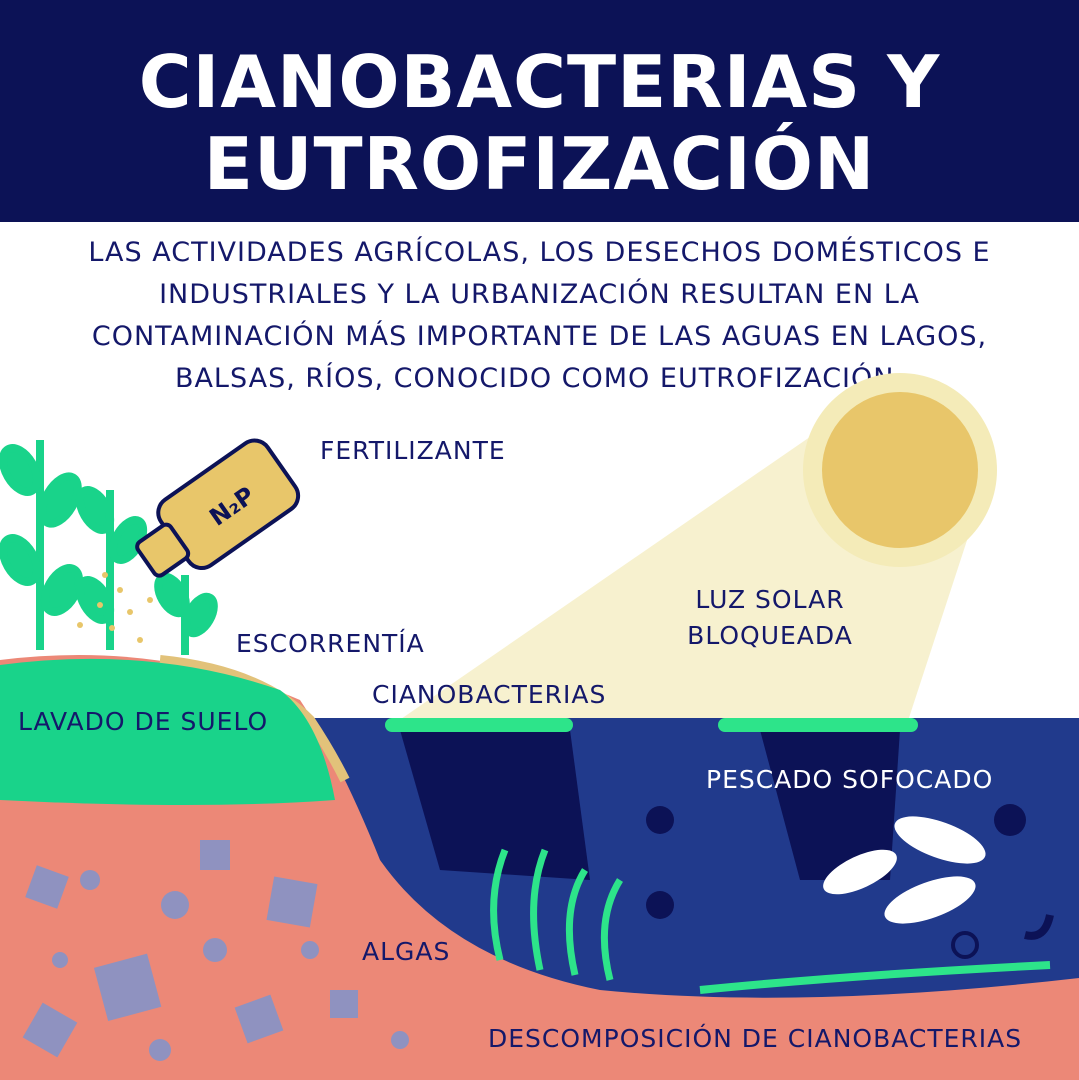  Describe the element at coordinates (770, 635) in the screenshot. I see `label-bloqueada: BLOQUEADA` at that location.